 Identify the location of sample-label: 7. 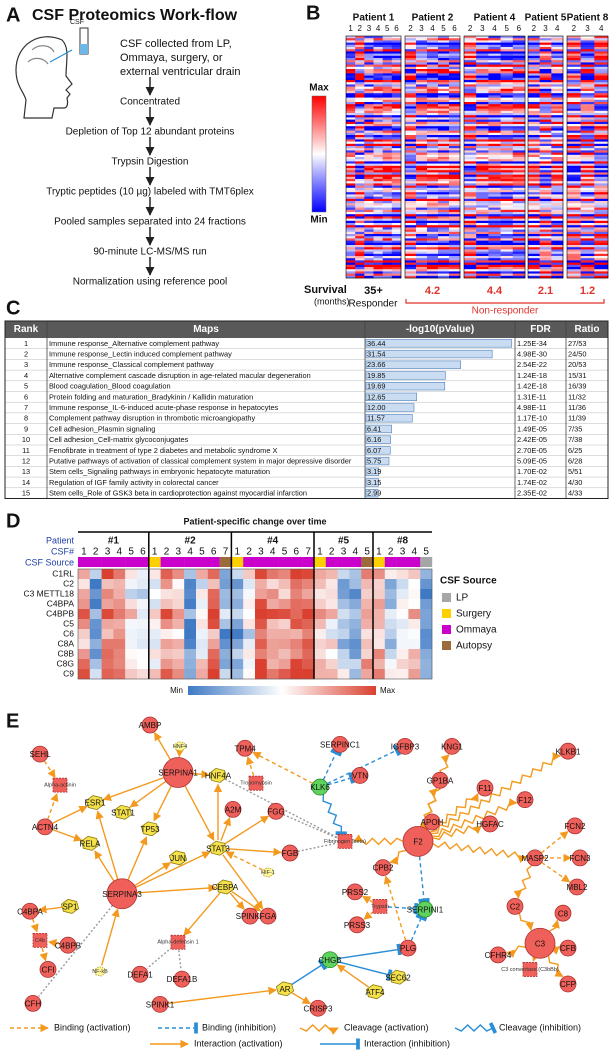
(226, 552).